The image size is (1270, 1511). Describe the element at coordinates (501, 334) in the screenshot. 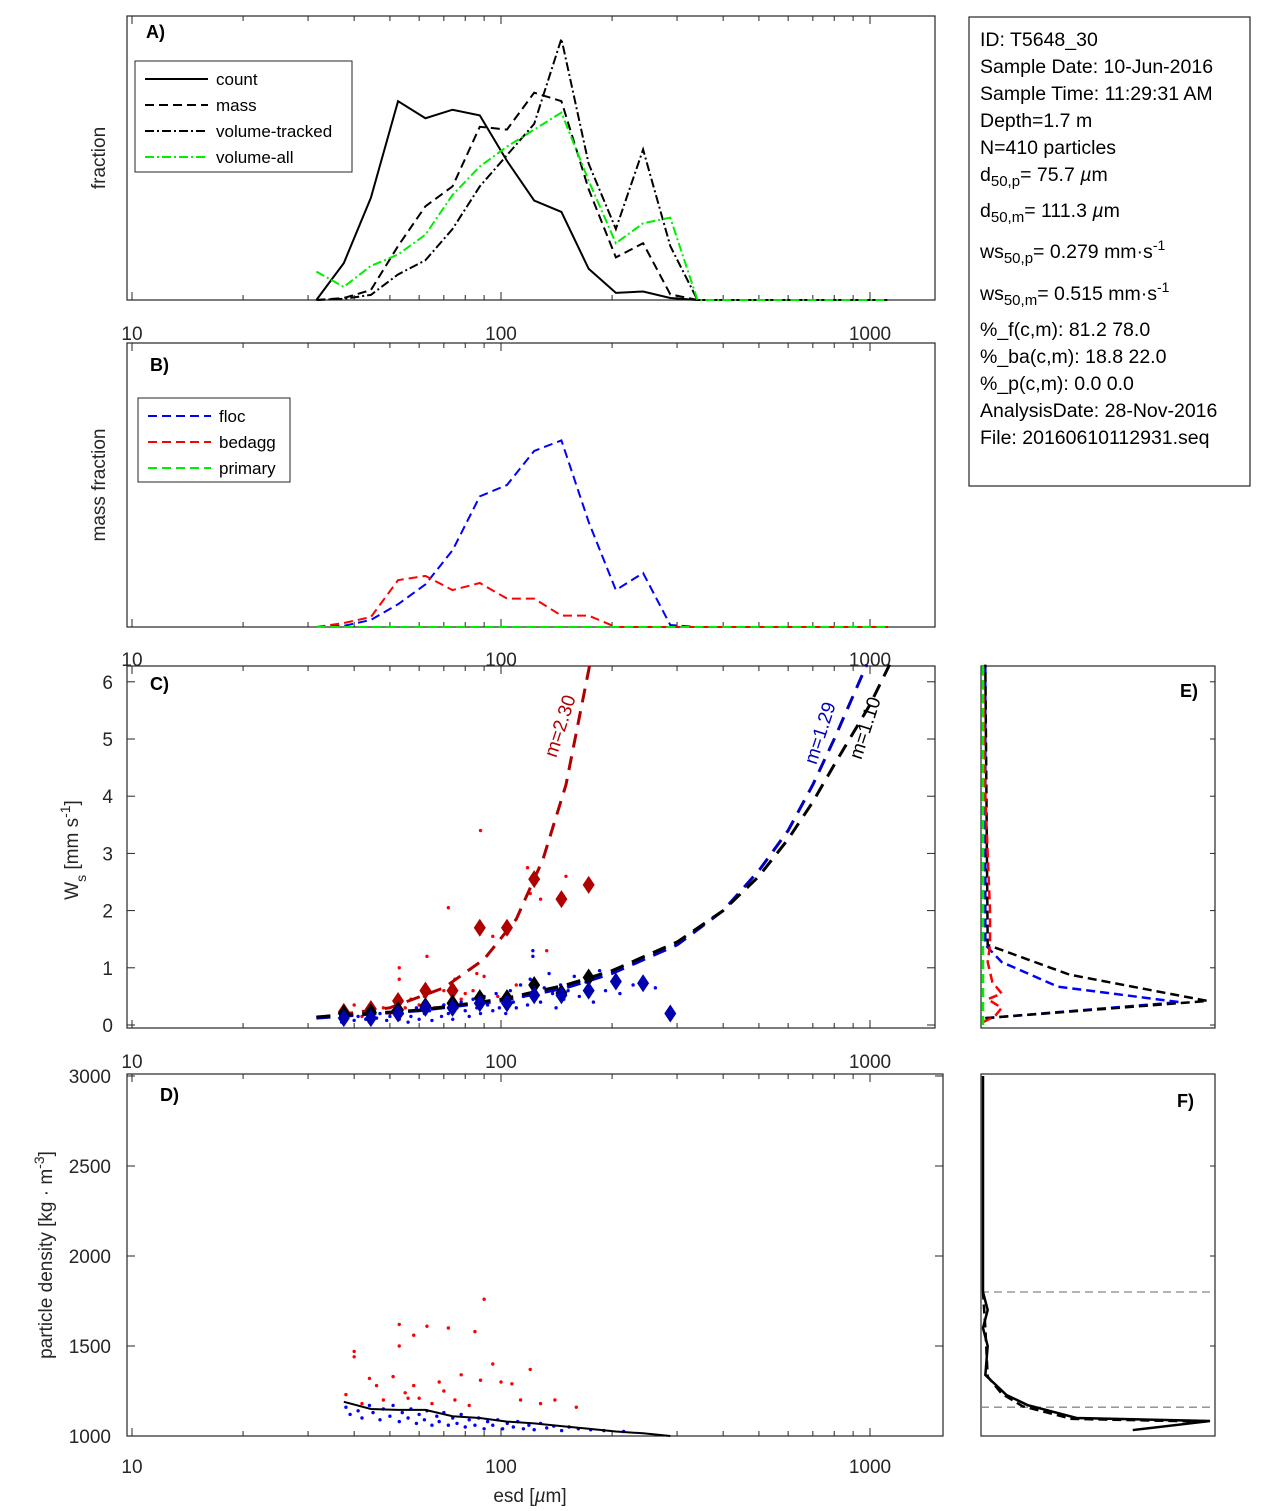

I see `x-tick-label: 100` at that location.